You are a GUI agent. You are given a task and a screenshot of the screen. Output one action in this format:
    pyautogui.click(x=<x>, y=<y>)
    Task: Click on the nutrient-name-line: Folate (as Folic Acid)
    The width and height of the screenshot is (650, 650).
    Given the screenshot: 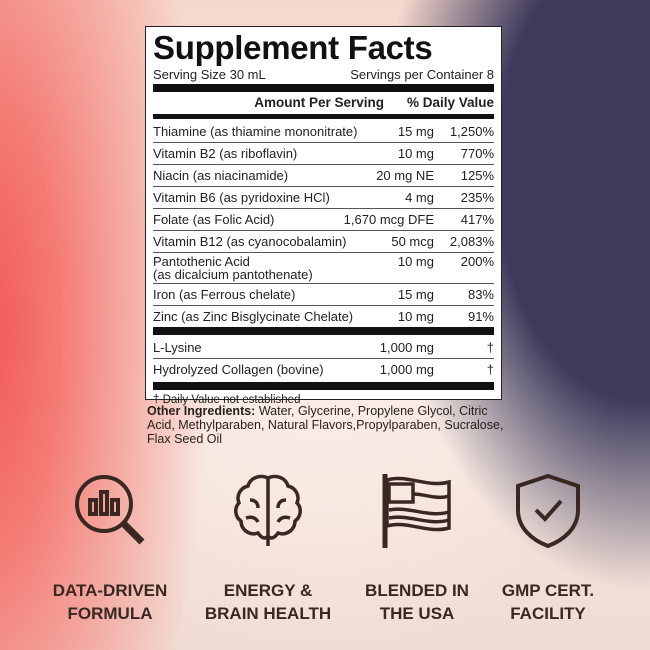 What is the action you would take?
    pyautogui.click(x=214, y=219)
    